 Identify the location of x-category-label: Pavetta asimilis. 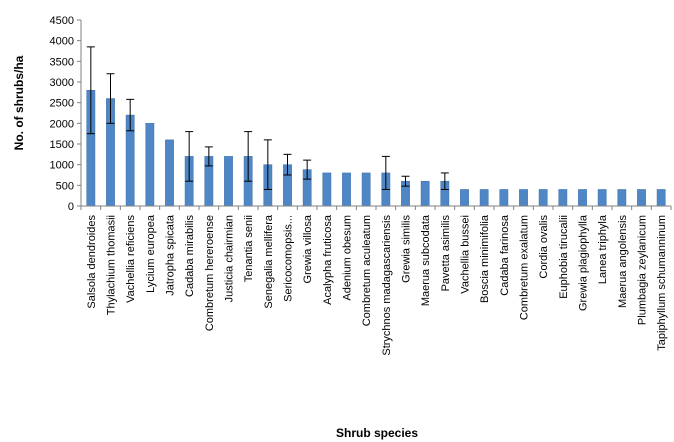
(446, 253).